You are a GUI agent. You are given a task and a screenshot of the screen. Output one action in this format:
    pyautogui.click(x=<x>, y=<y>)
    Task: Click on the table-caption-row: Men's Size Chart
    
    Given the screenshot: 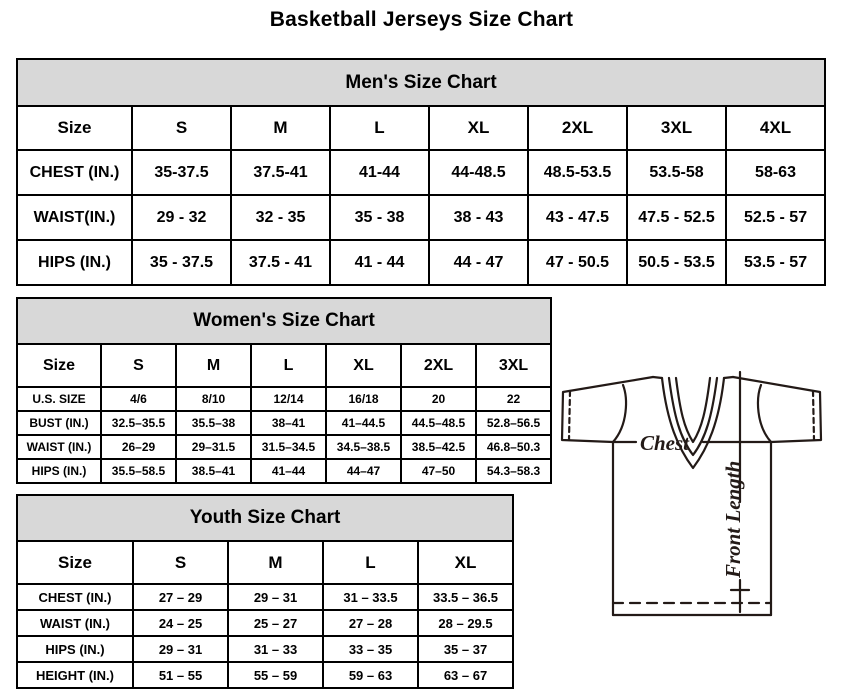 What is the action you would take?
    pyautogui.click(x=421, y=82)
    